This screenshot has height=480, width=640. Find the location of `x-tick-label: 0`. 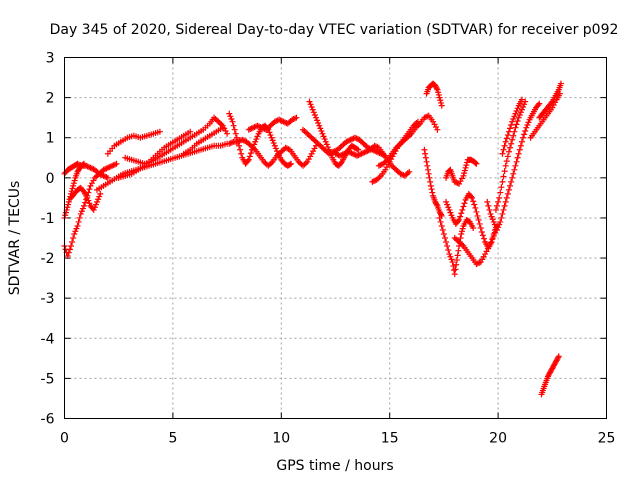

x-tick-label: 0 is located at coordinates (64, 439).